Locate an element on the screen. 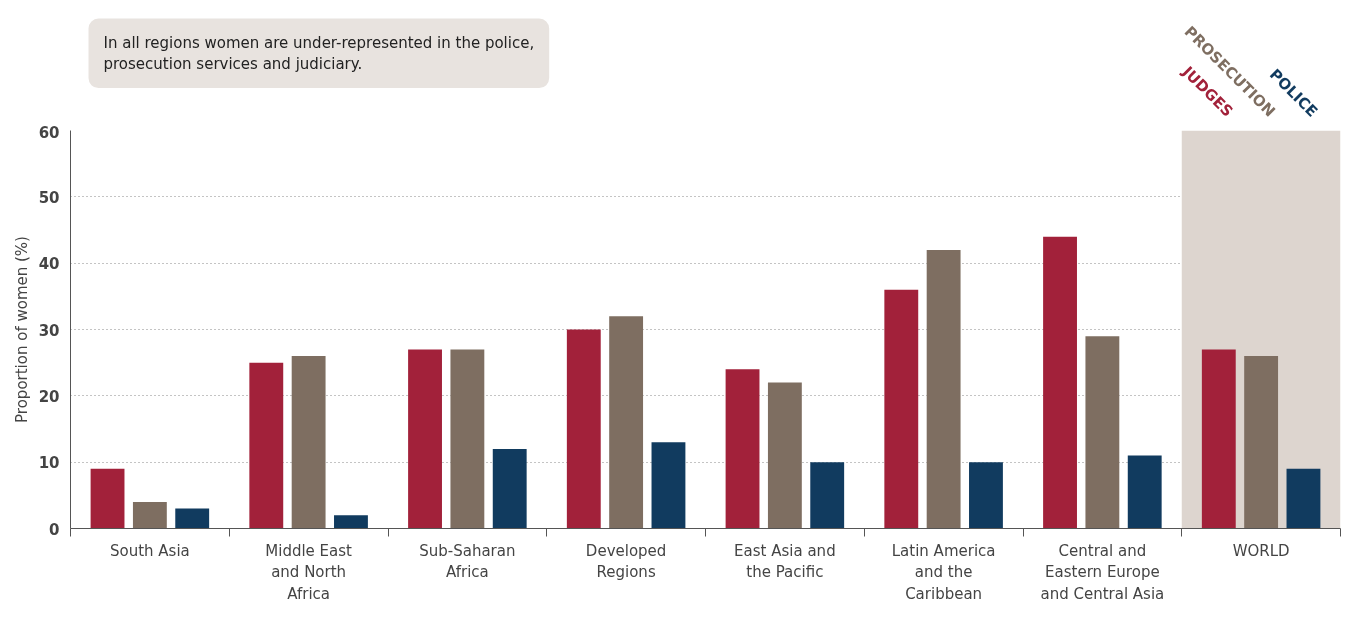 This screenshot has height=619, width=1362. y-tick-label: 20 is located at coordinates (49, 396).